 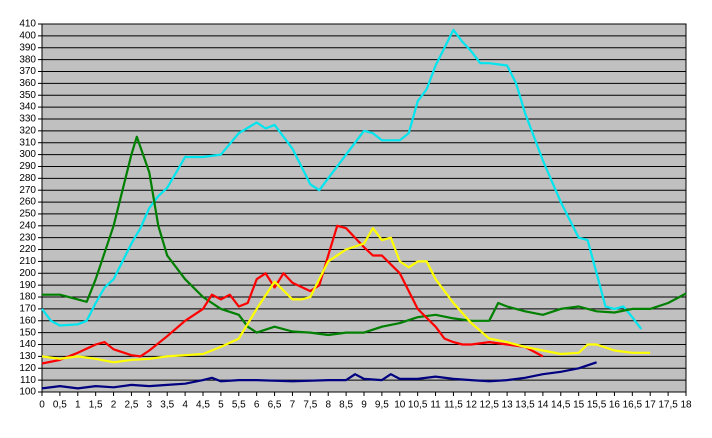 What do you see at coordinates (60, 405) in the screenshot?
I see `x-tick-label: 0,5` at bounding box center [60, 405].